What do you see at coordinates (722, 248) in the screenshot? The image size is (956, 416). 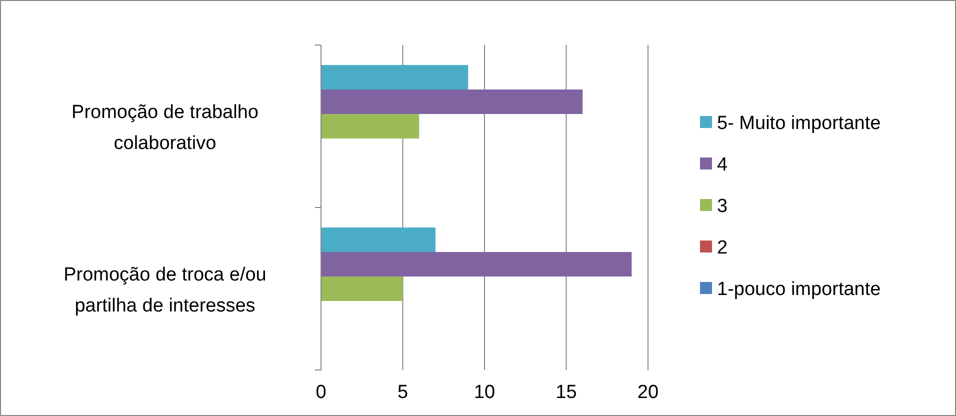 I see `legend-label: 2` at bounding box center [722, 248].